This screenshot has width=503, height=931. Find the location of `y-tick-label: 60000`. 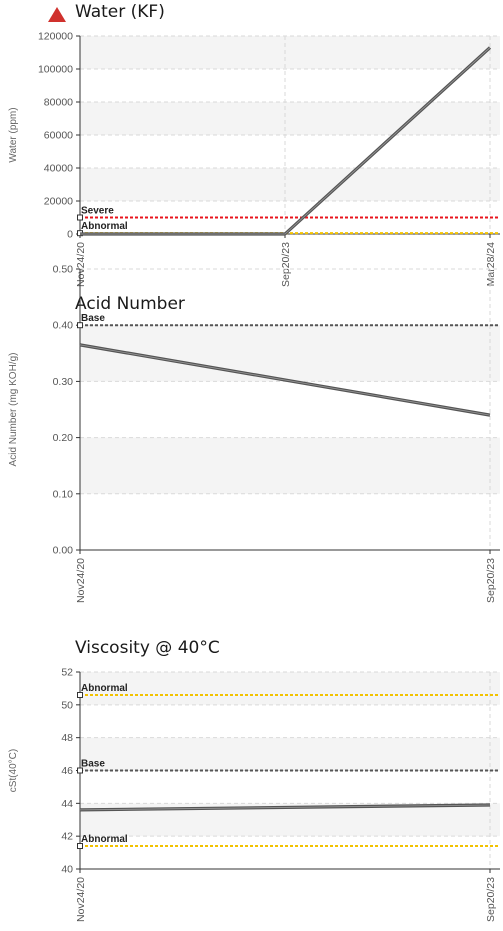

y-tick-label: 60000 is located at coordinates (58, 136).